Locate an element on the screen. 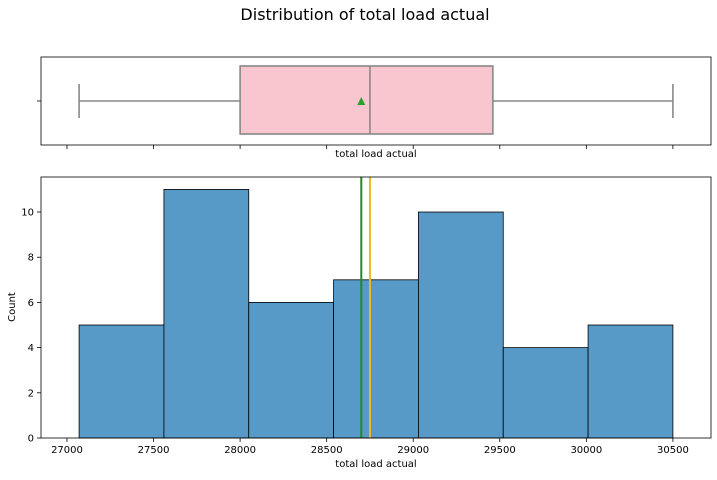 The width and height of the screenshot is (717, 480). boxplot-xticks is located at coordinates (370, 147).